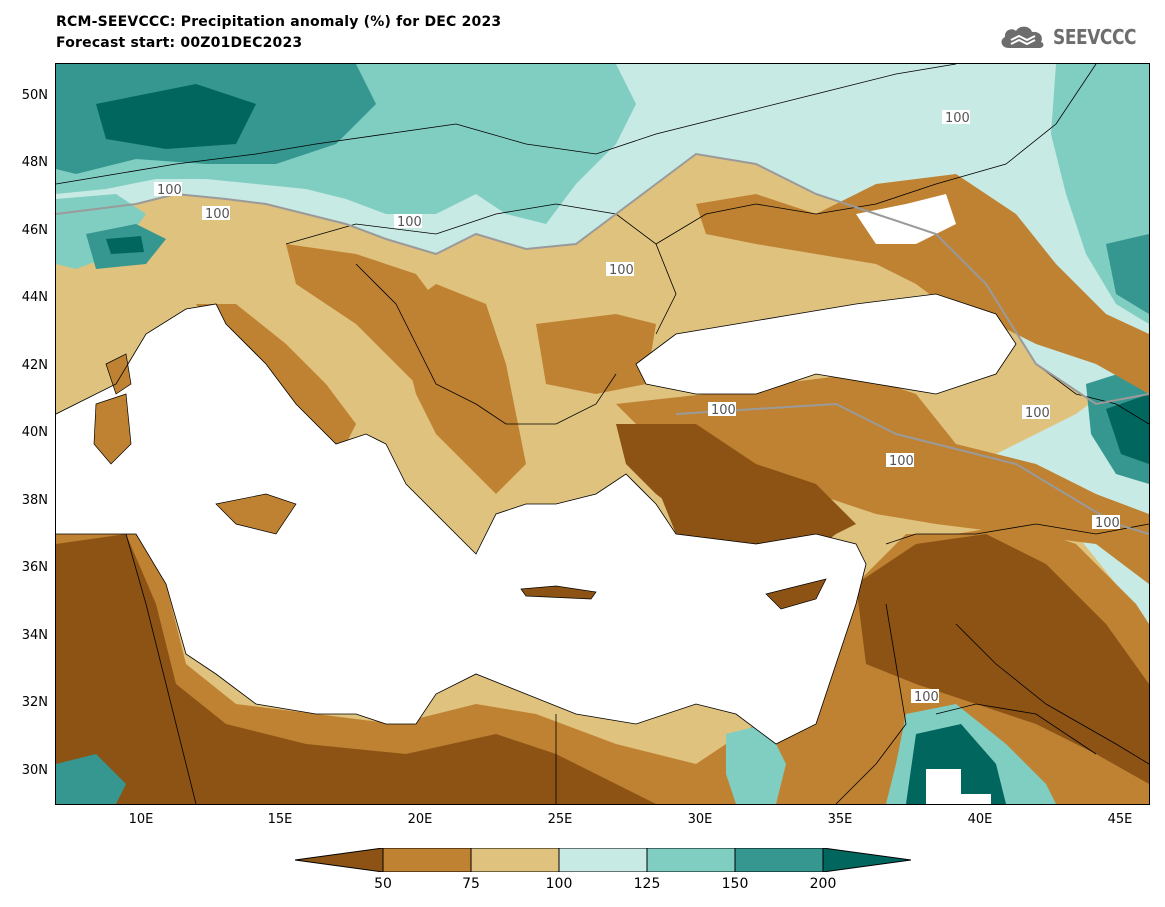  I want to click on anomaly-field-gt200, so click(176, 116).